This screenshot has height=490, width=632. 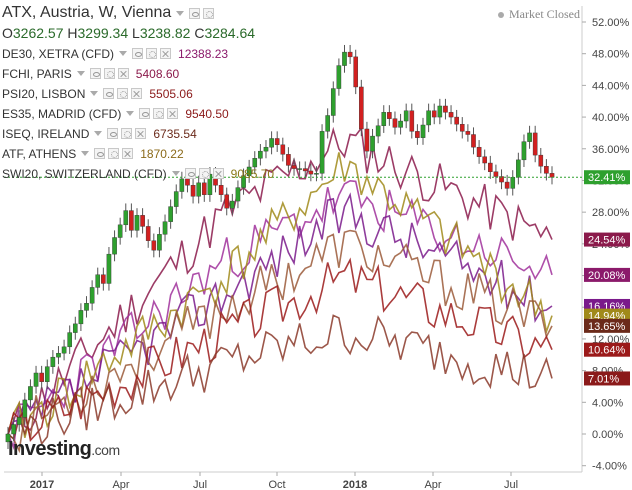 What do you see at coordinates (432, 484) in the screenshot?
I see `x-tick-label: Apr` at bounding box center [432, 484].